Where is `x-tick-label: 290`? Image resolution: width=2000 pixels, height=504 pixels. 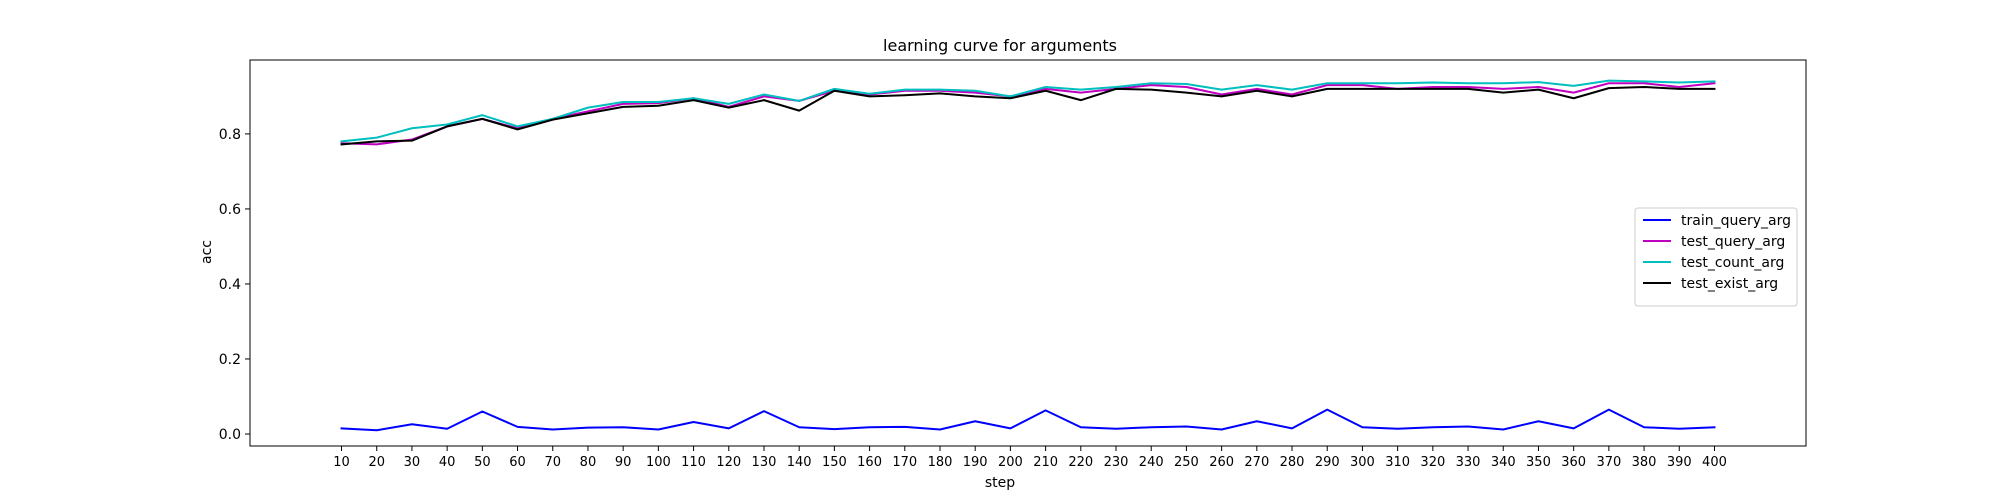
x-tick-label: 290 is located at coordinates (1327, 462).